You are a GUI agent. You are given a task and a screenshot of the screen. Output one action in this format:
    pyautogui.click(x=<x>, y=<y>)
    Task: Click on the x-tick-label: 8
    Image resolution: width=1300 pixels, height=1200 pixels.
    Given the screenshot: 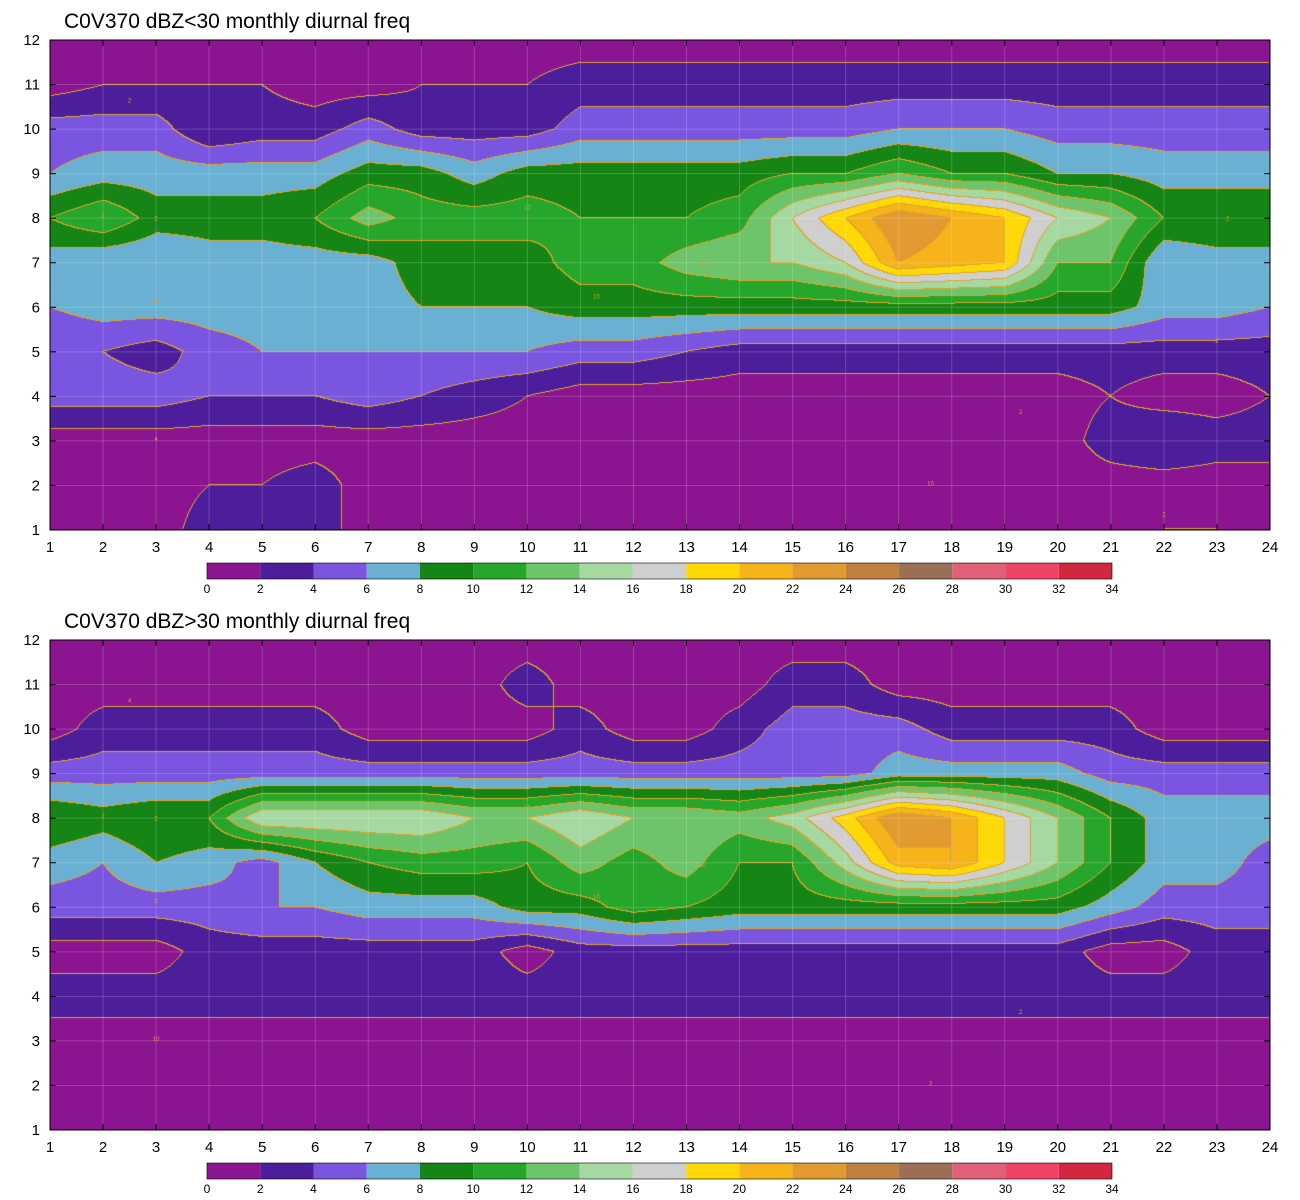 What is the action you would take?
    pyautogui.click(x=421, y=1147)
    